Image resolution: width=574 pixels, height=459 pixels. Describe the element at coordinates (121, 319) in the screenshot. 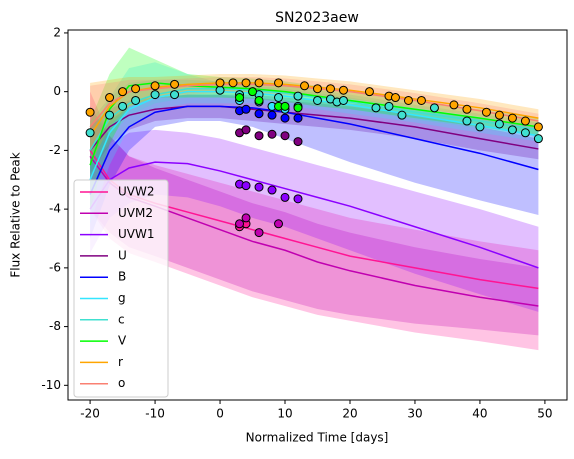

I see `legend-label: c` at that location.